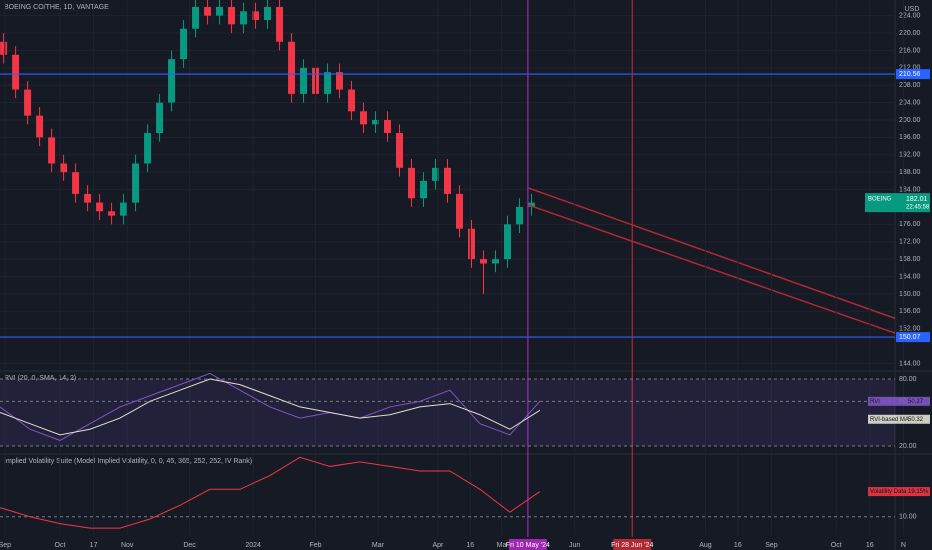  Describe the element at coordinates (880, 200) in the screenshot. I see `last-price-name: BOEING` at that location.